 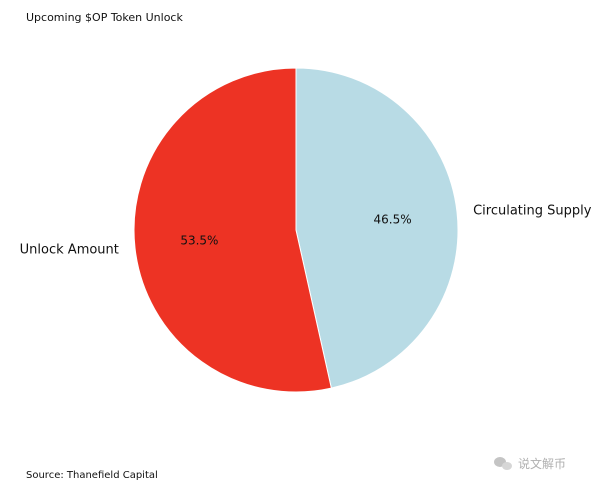 I want to click on wechat-icon, so click(x=504, y=463).